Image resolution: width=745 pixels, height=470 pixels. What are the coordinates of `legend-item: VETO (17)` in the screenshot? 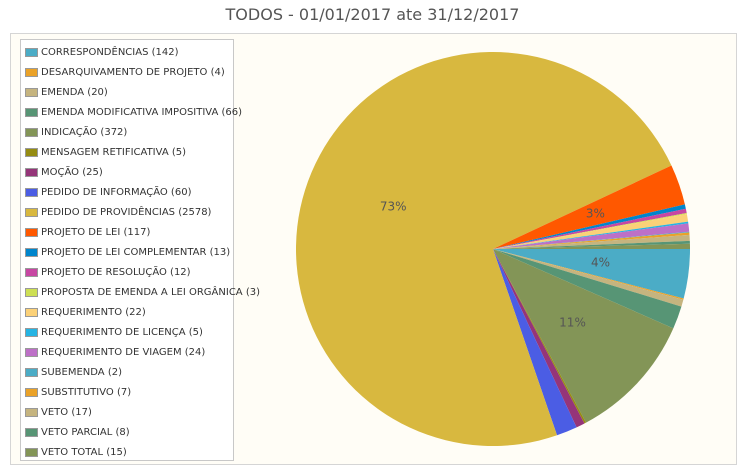 It's located at (129, 413).